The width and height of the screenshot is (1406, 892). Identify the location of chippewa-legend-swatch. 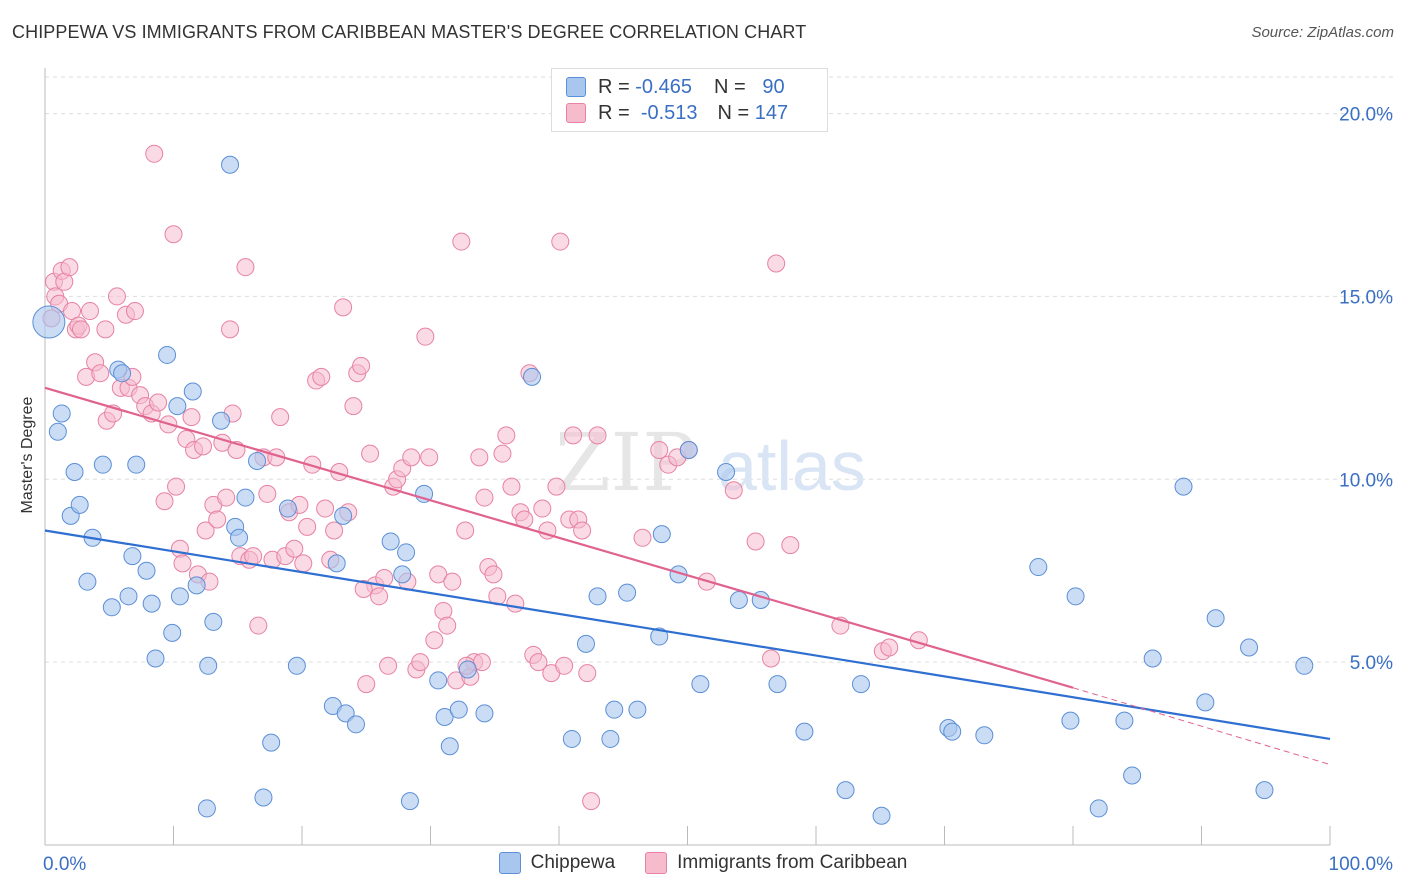
(509, 863).